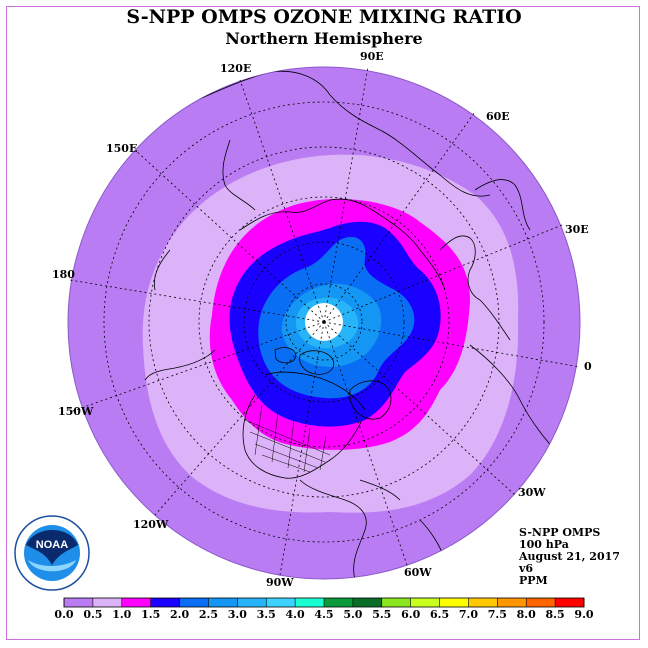 Image resolution: width=648 pixels, height=648 pixels. Describe the element at coordinates (555, 614) in the screenshot. I see `colorbar-tick-label: 8.5` at that location.